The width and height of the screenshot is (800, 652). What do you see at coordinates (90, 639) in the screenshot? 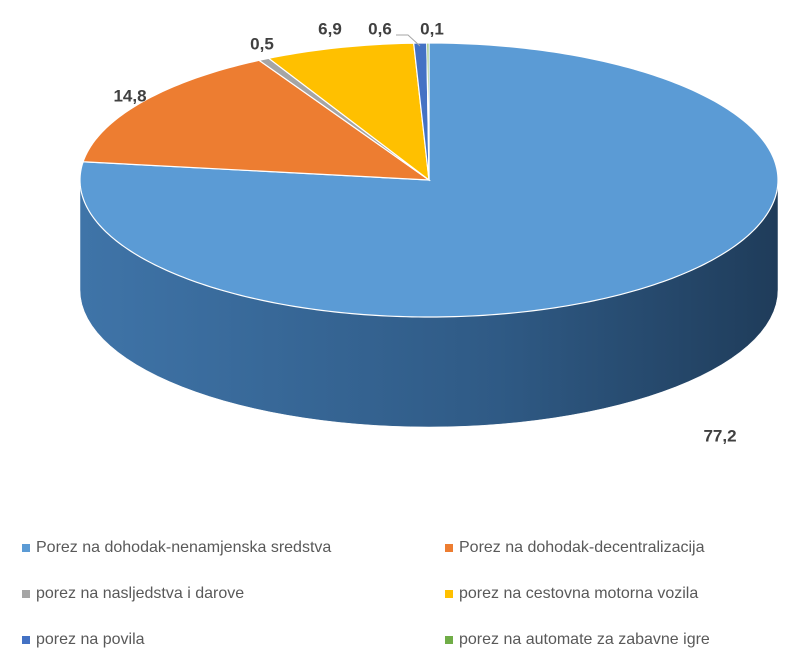
I see `legend-label: porez na povila` at bounding box center [90, 639].